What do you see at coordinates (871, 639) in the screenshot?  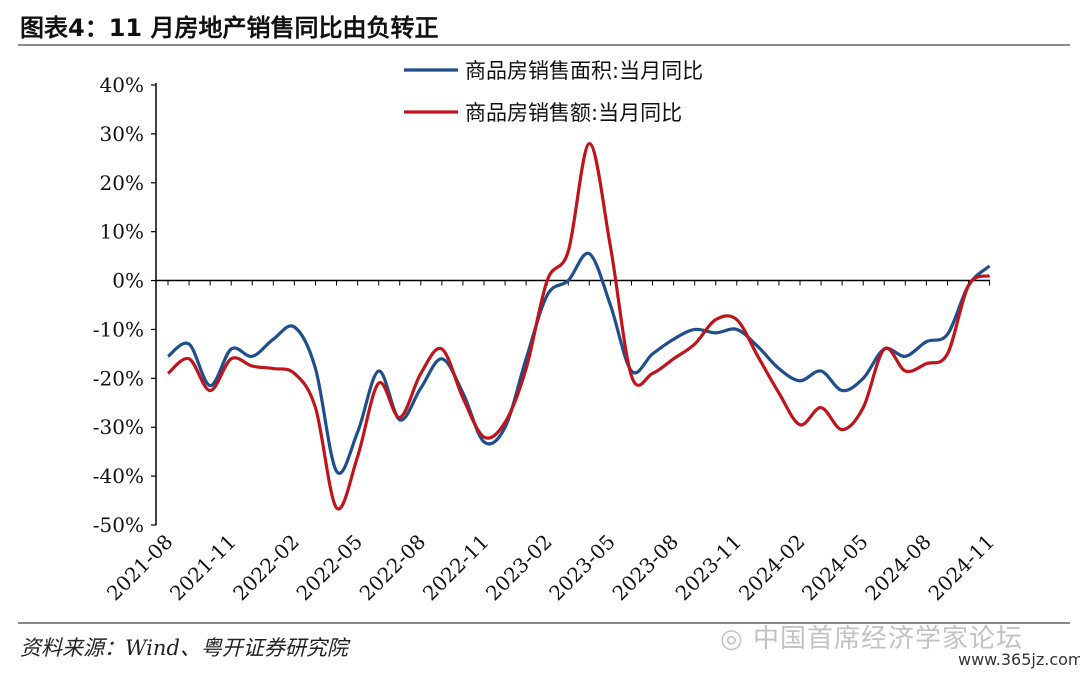 I see `watermark-text: ◎ 中国首席经济学家论坛` at bounding box center [871, 639].